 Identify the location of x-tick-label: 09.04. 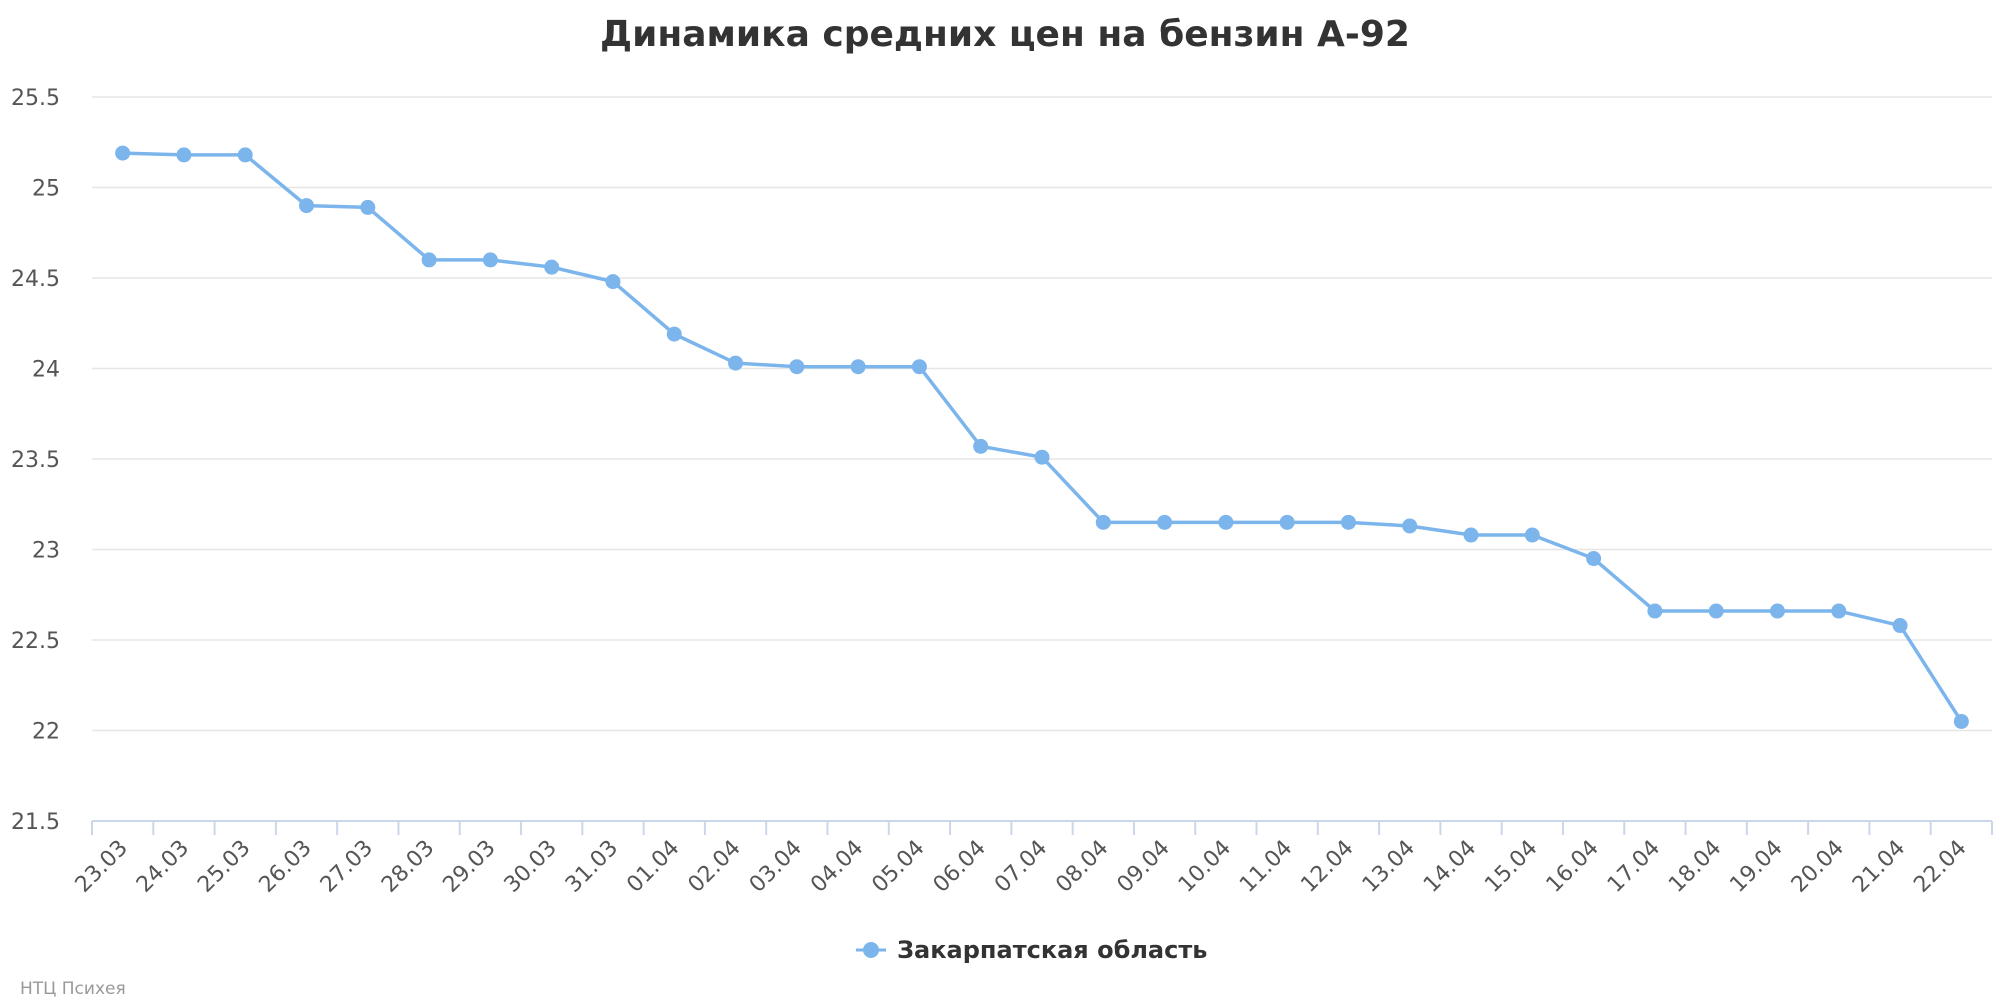
(1144, 867).